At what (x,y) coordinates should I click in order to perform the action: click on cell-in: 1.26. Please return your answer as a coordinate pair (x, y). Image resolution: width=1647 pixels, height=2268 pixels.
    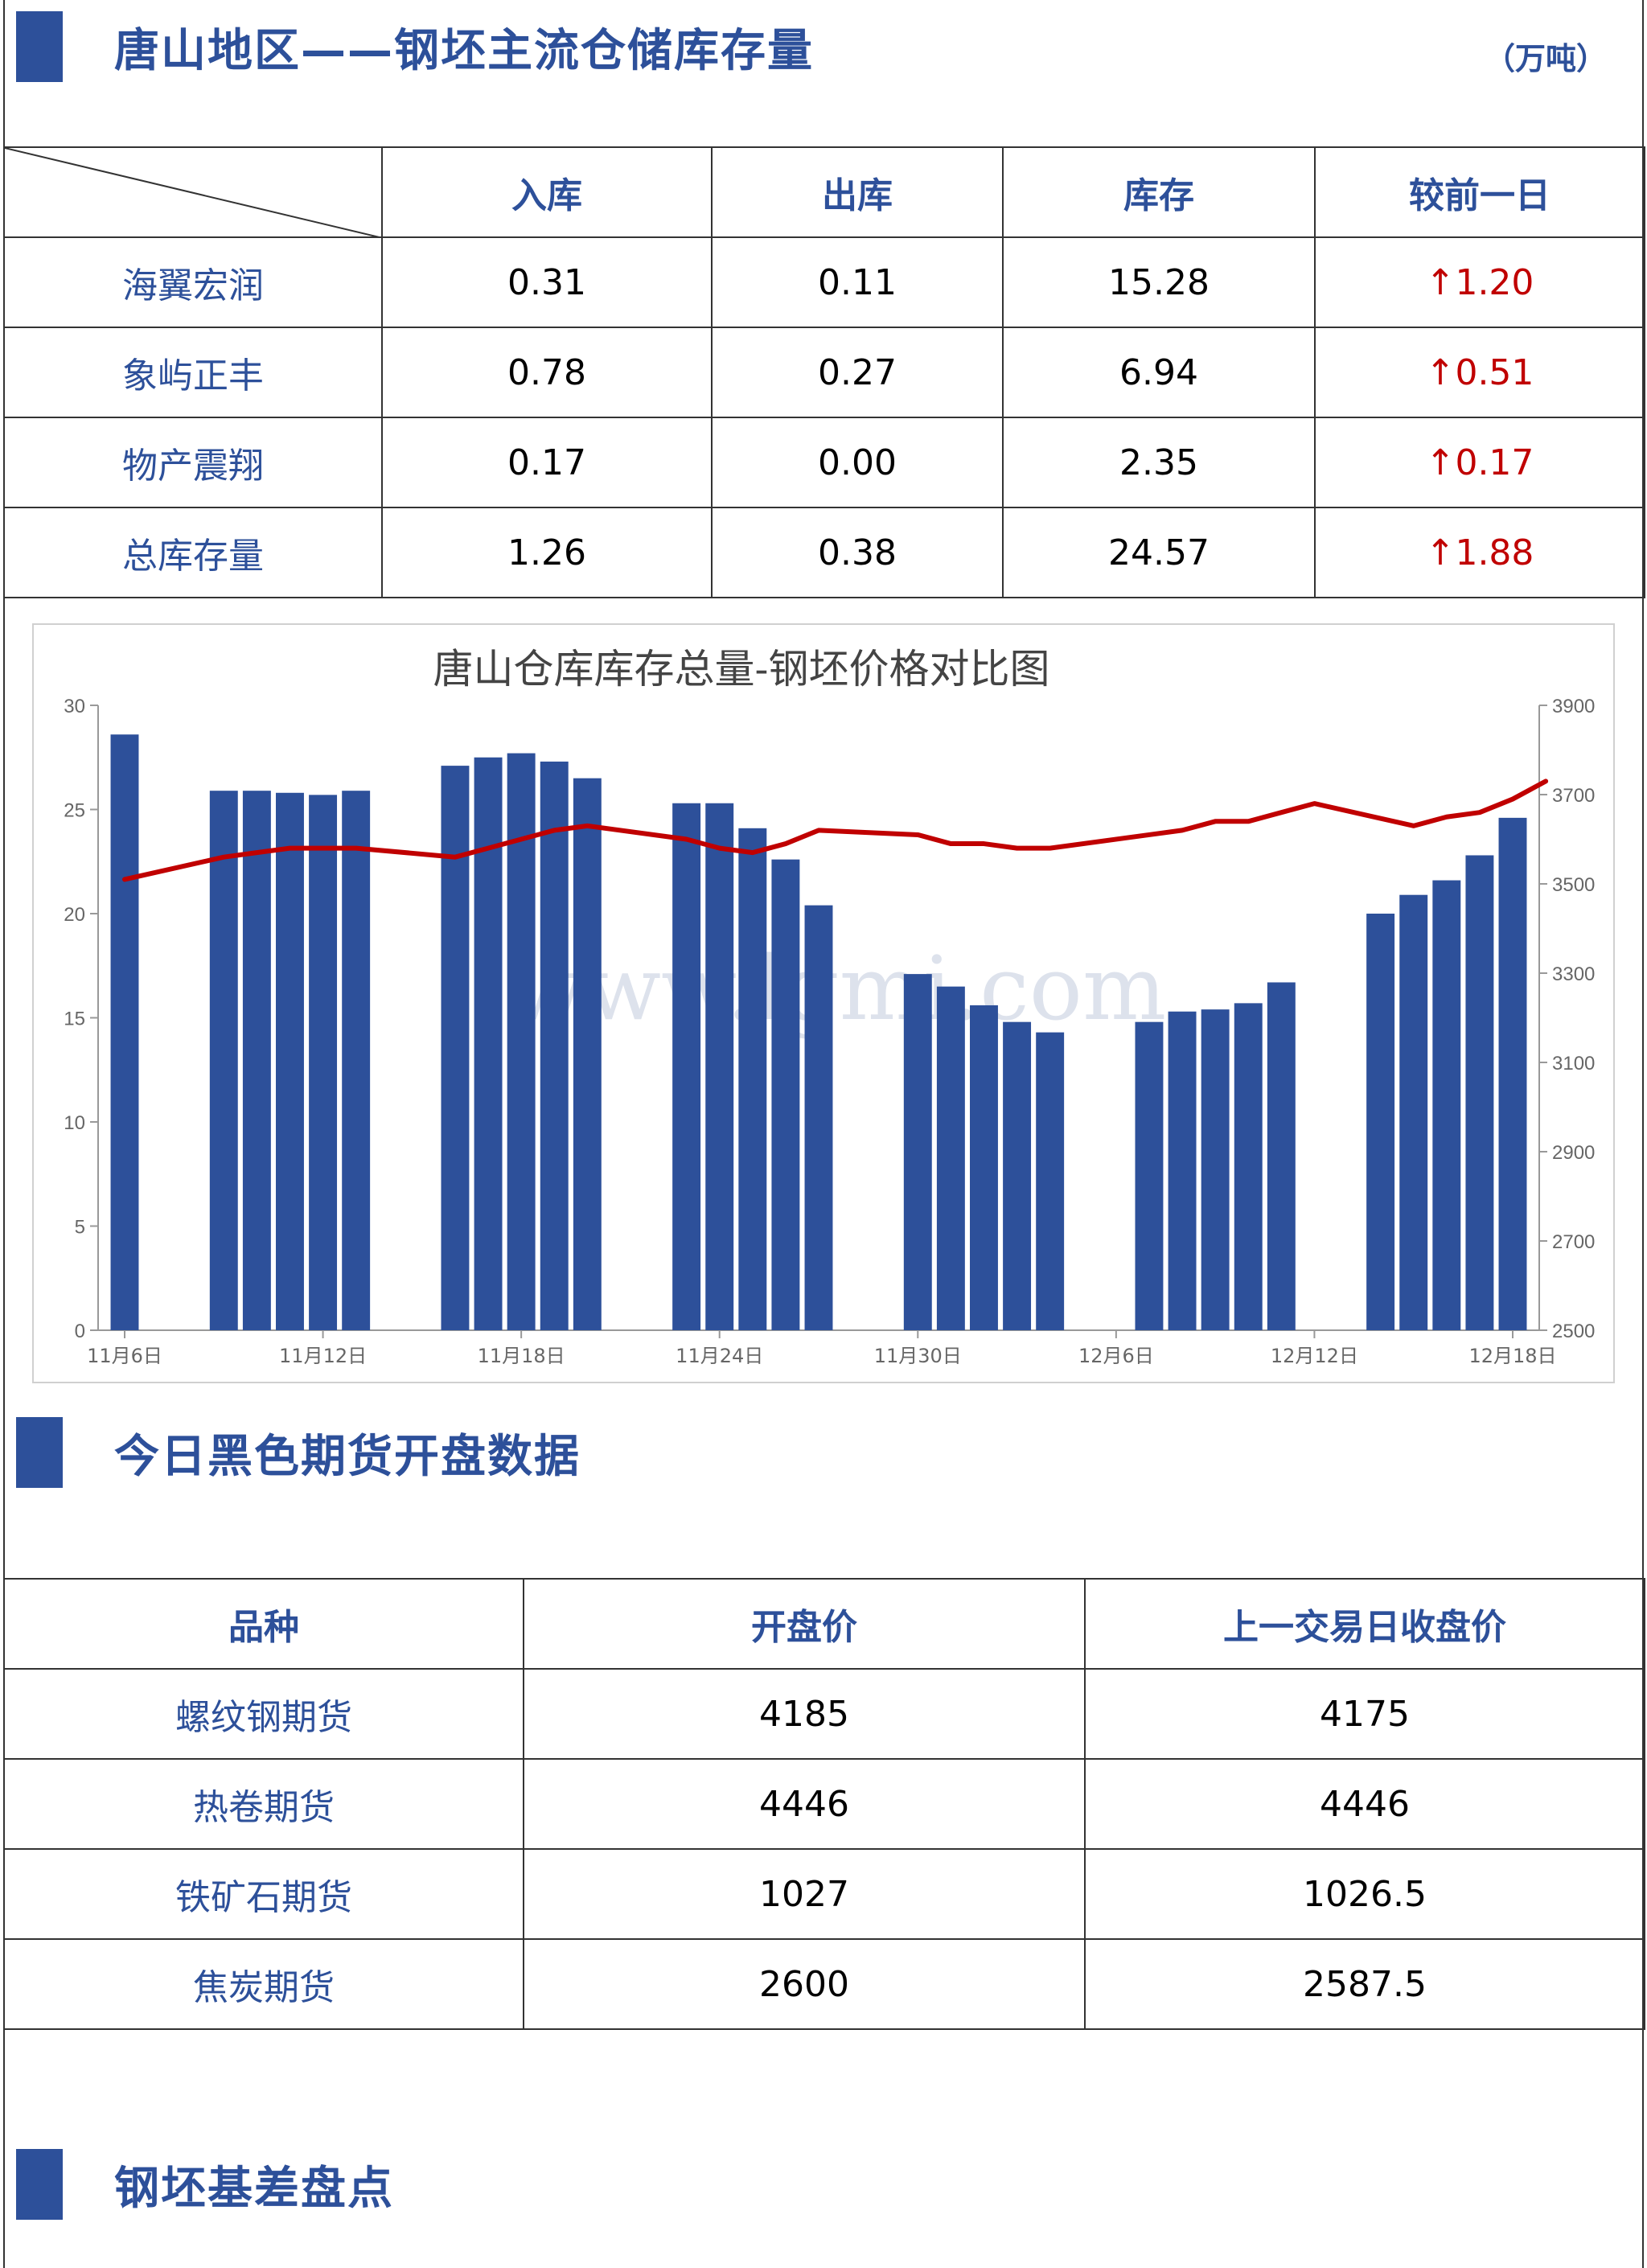
    Looking at the image, I should click on (547, 553).